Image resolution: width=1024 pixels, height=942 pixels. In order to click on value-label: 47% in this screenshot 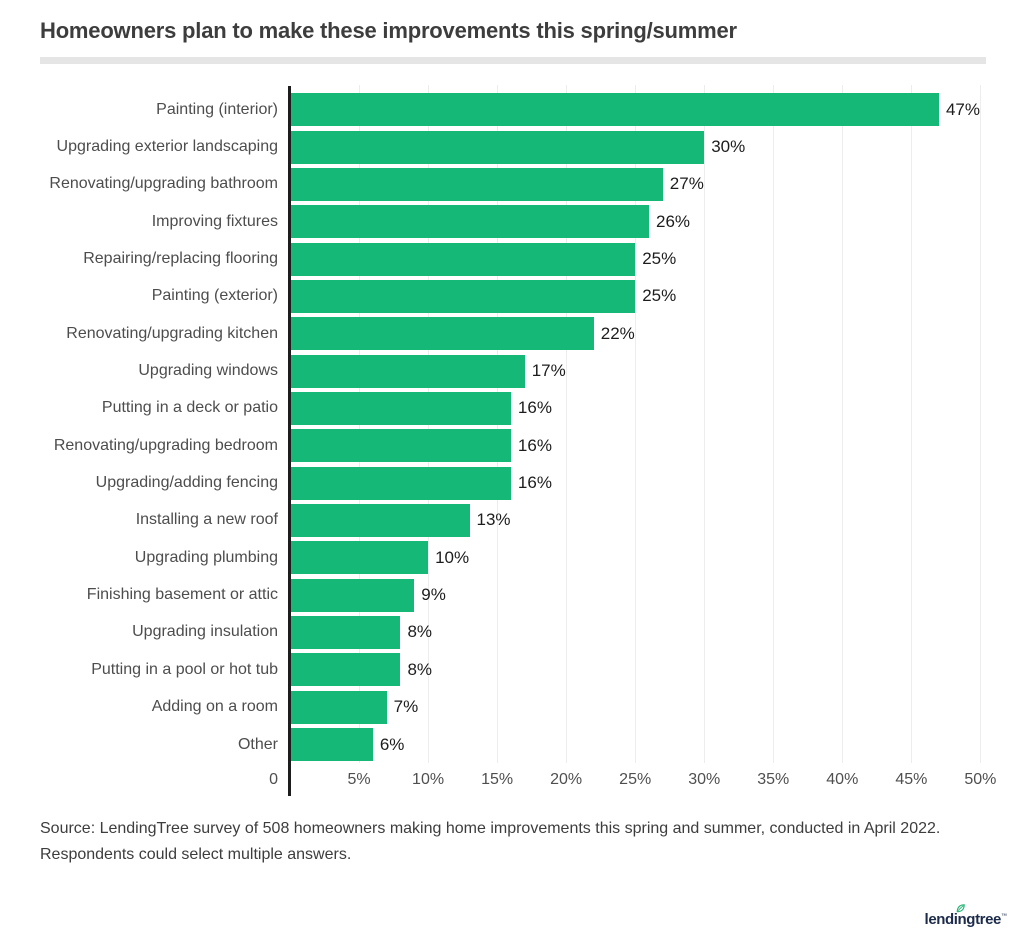, I will do `click(962, 109)`.